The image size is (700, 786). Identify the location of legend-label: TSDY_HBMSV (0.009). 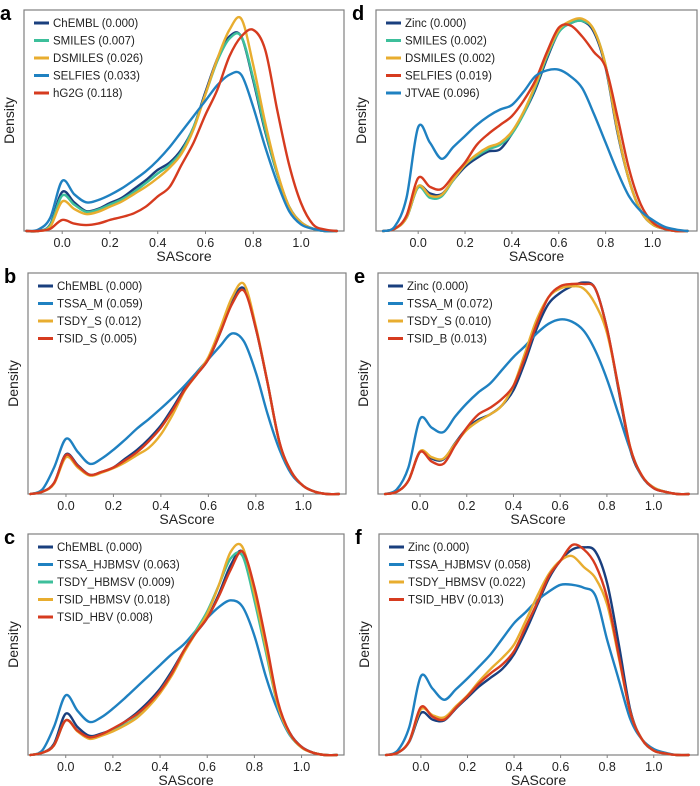
(116, 583).